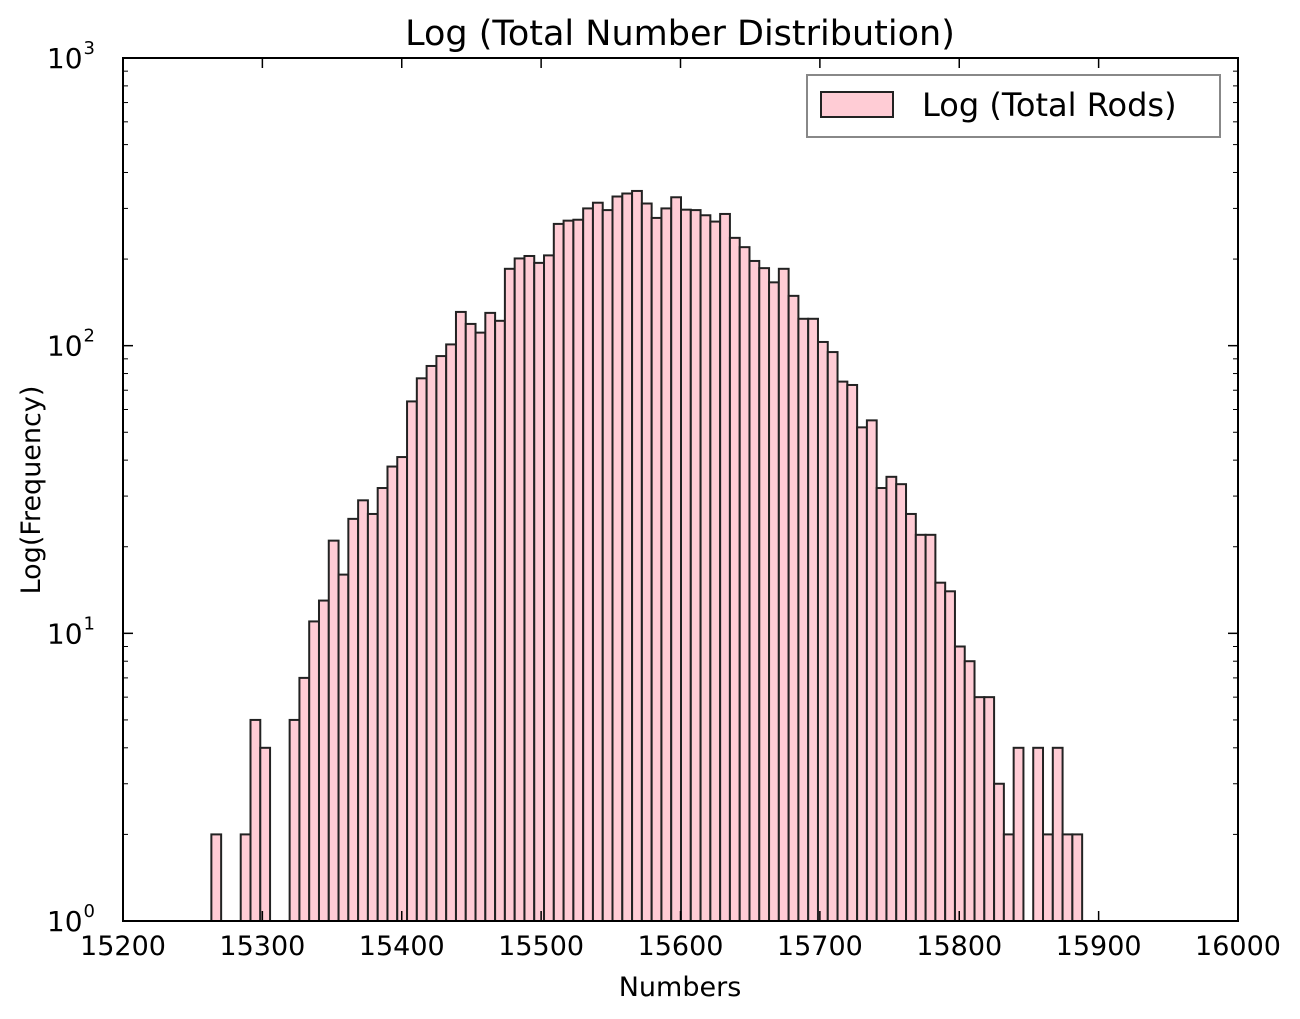  Describe the element at coordinates (680, 34) in the screenshot. I see `chart-title: Log (Total Number Distribution)` at that location.